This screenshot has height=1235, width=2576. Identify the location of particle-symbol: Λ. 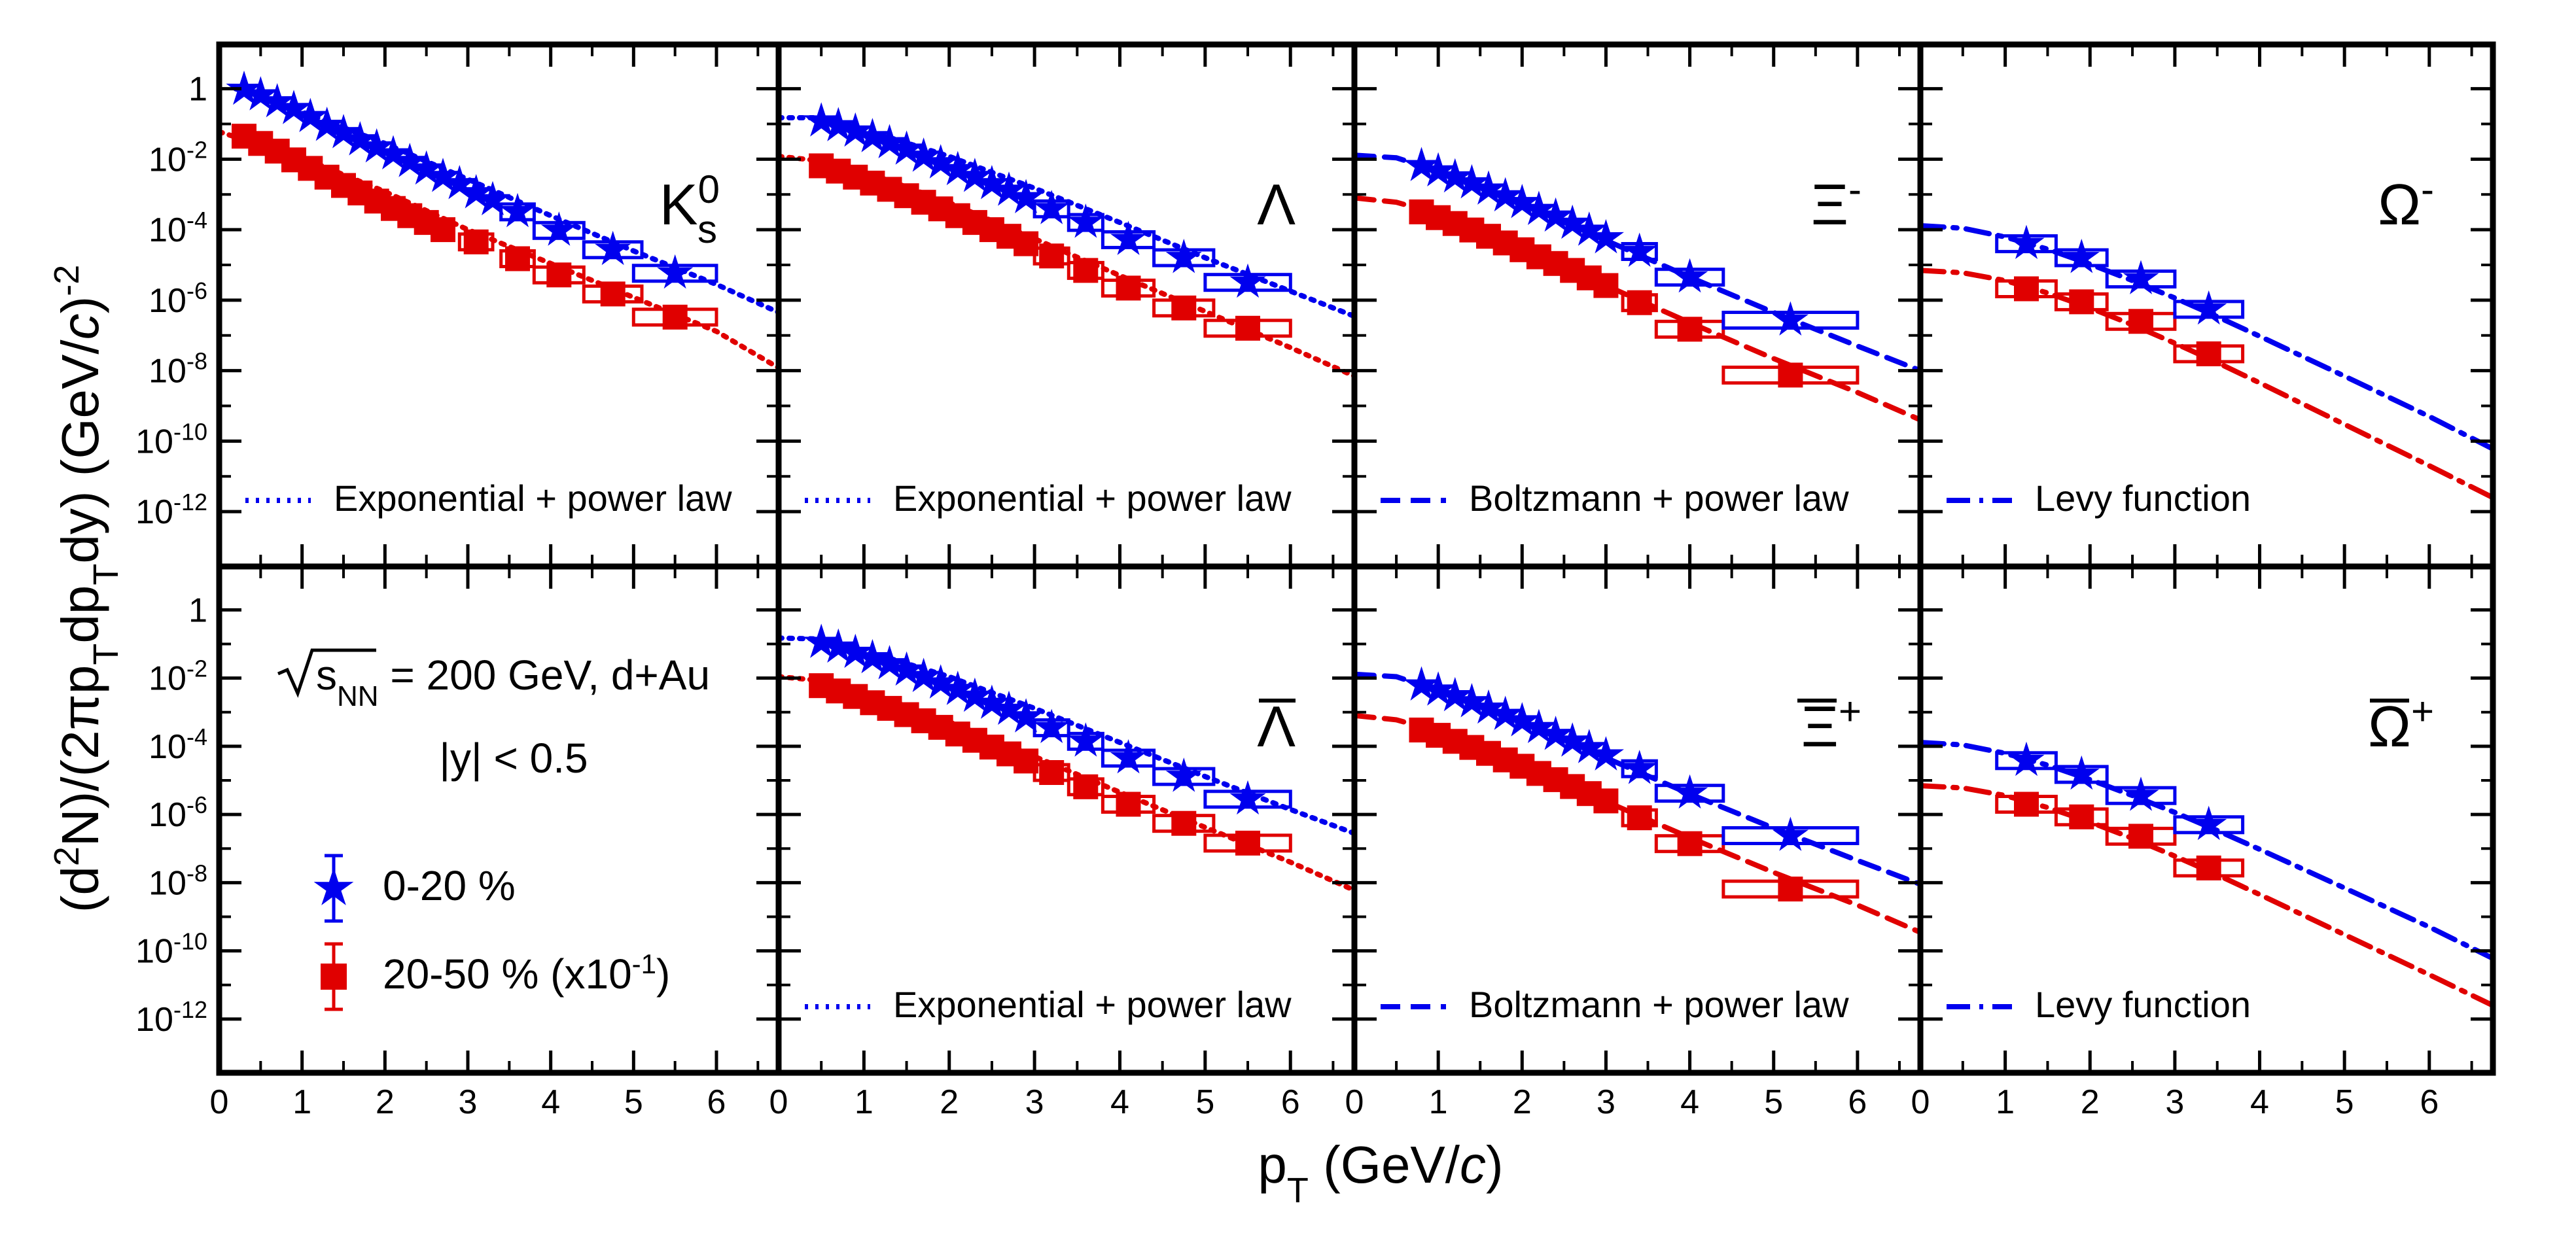
(1276, 727).